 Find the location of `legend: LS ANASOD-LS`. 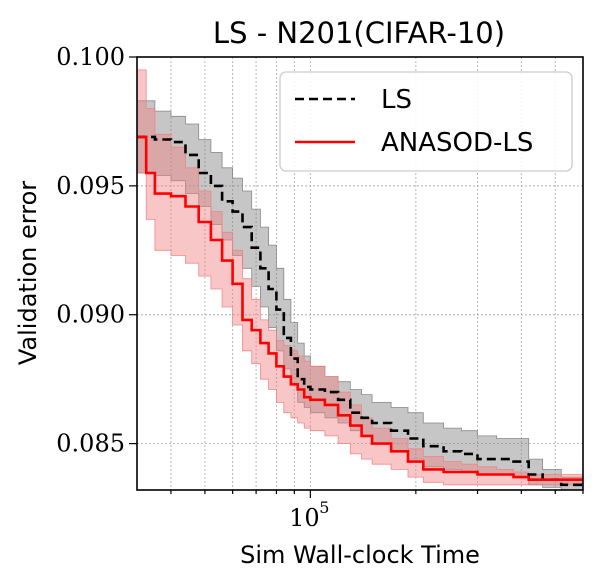

legend: LS ANASOD-LS is located at coordinates (426, 121).